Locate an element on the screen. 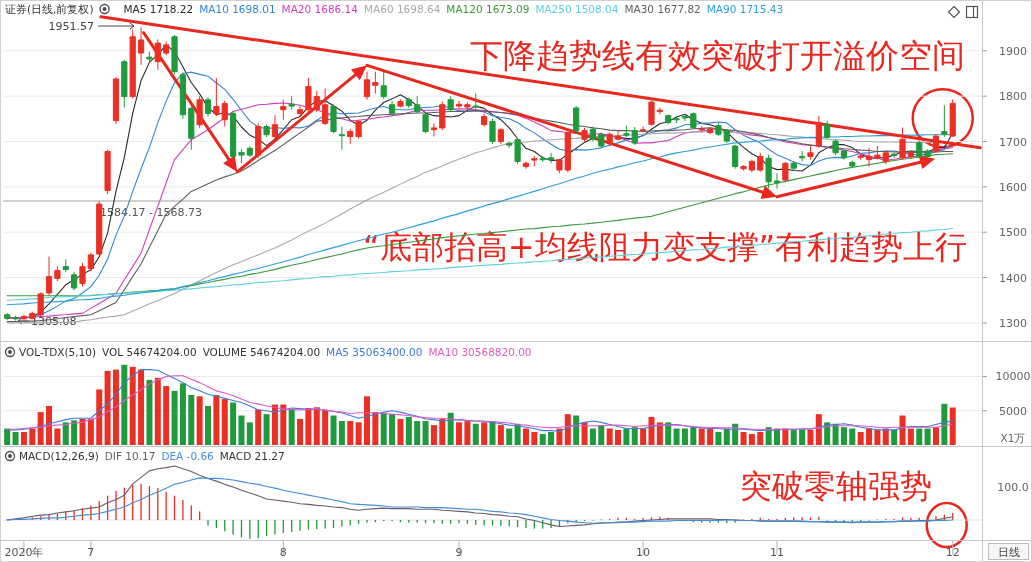 The width and height of the screenshot is (1032, 562). y-tick-label: 1700 is located at coordinates (1013, 142).